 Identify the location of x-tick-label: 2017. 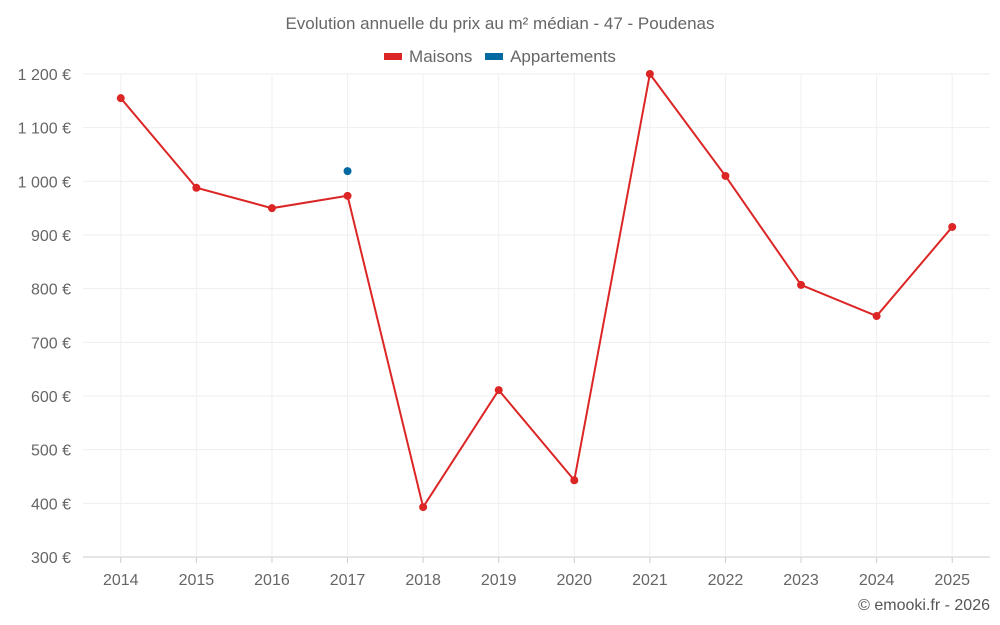
(348, 580).